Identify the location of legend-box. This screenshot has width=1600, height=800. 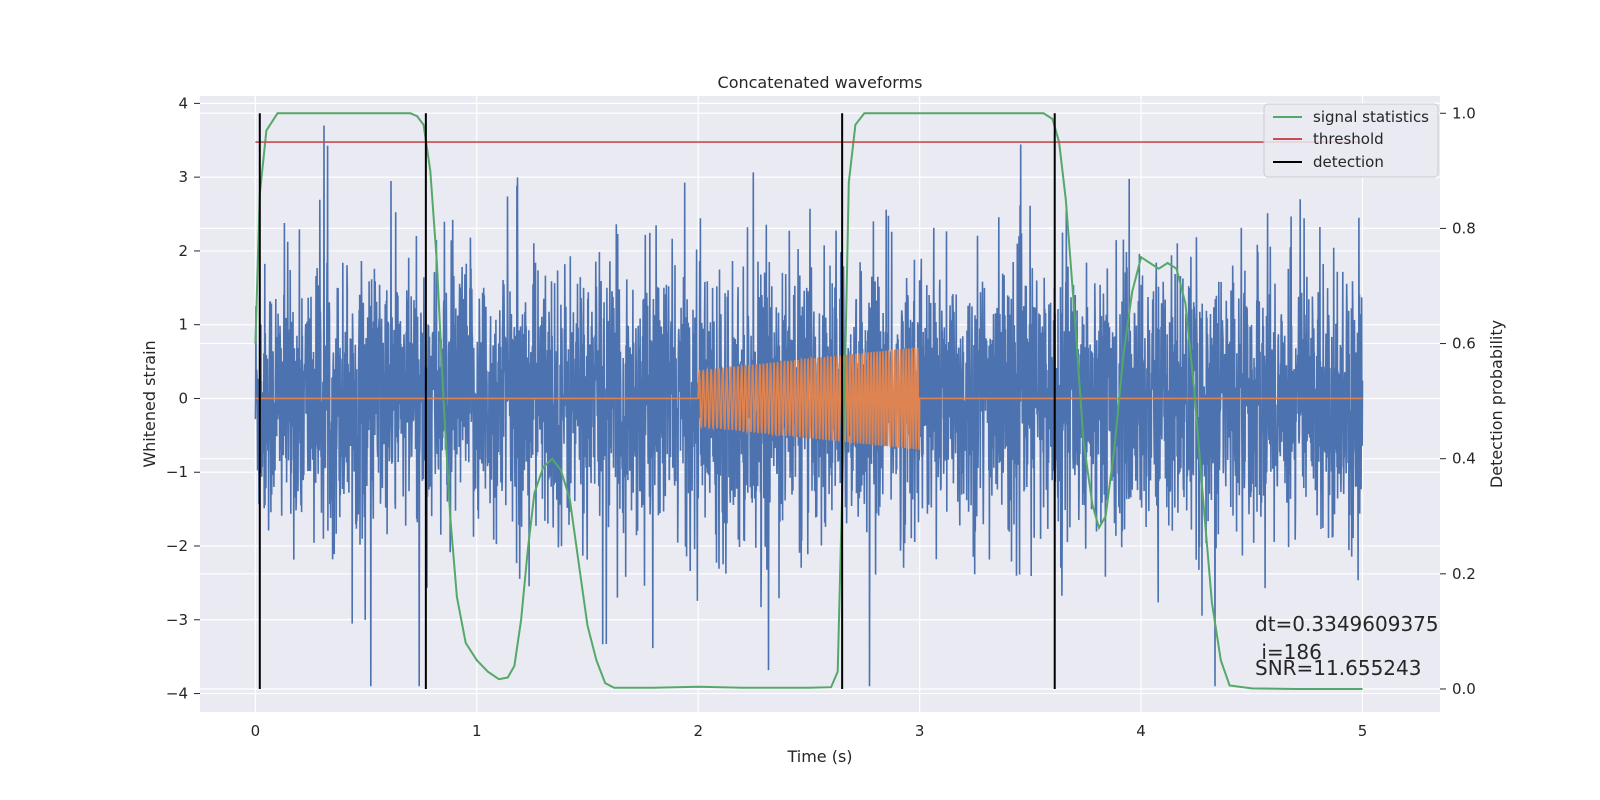
(1351, 140).